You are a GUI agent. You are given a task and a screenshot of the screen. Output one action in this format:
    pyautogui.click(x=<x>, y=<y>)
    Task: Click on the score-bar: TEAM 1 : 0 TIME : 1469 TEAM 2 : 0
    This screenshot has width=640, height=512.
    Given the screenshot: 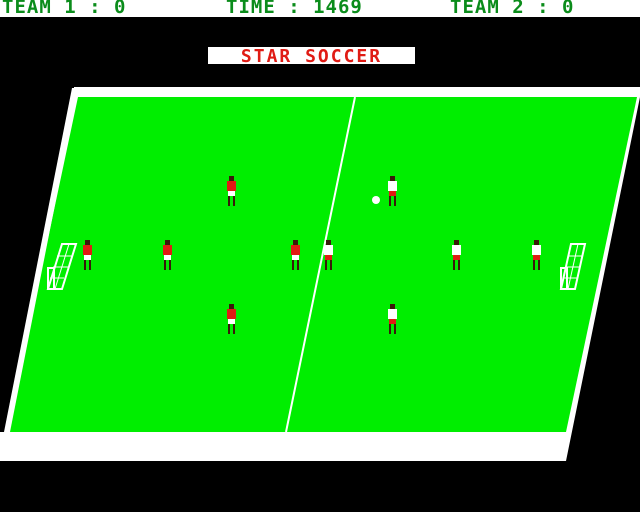 What is the action you would take?
    pyautogui.click(x=320, y=8)
    